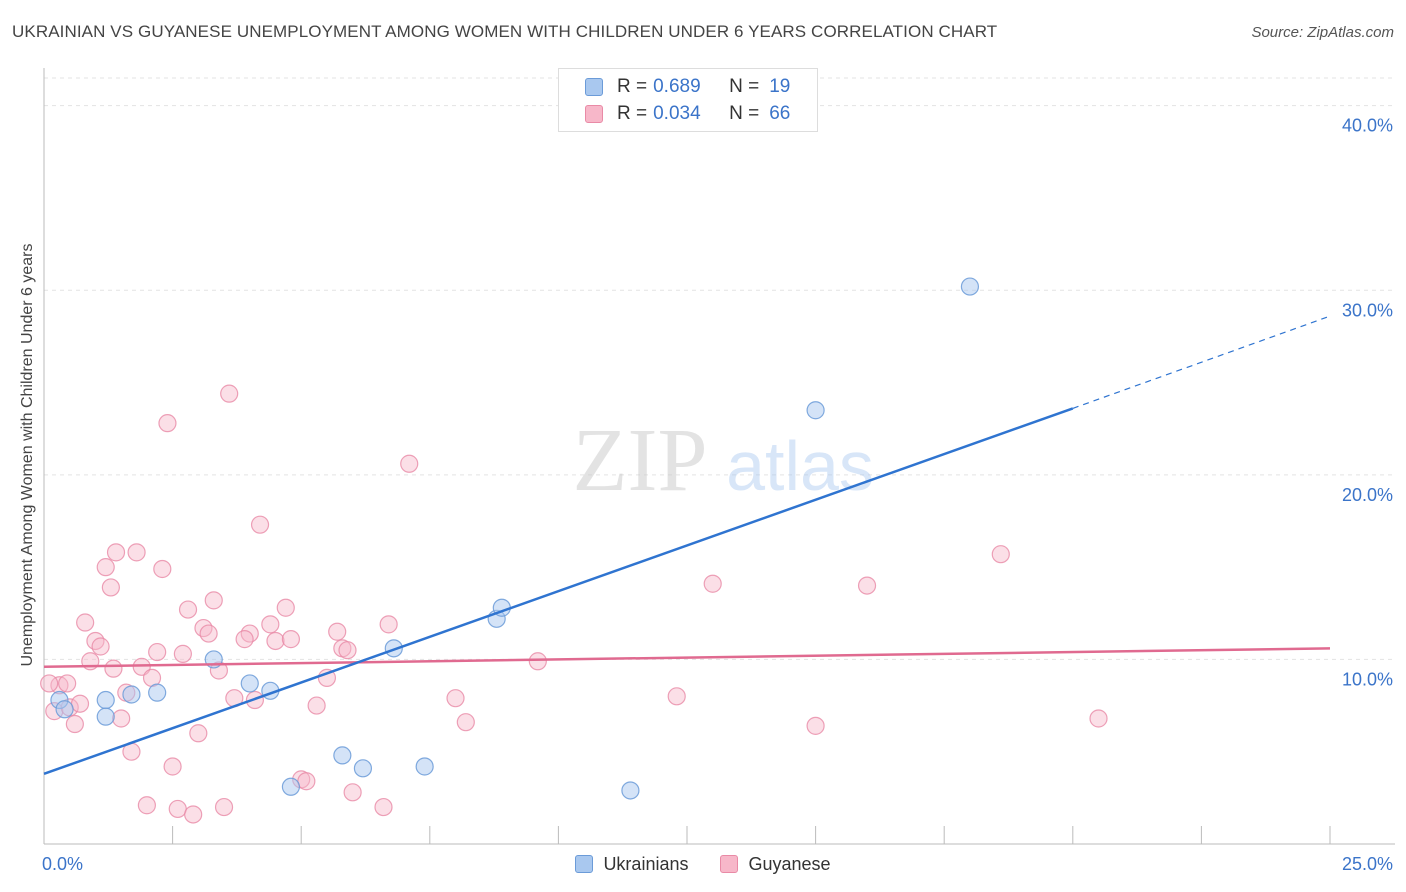 The height and width of the screenshot is (892, 1406). I want to click on guyanese-trend-line, so click(687, 658).